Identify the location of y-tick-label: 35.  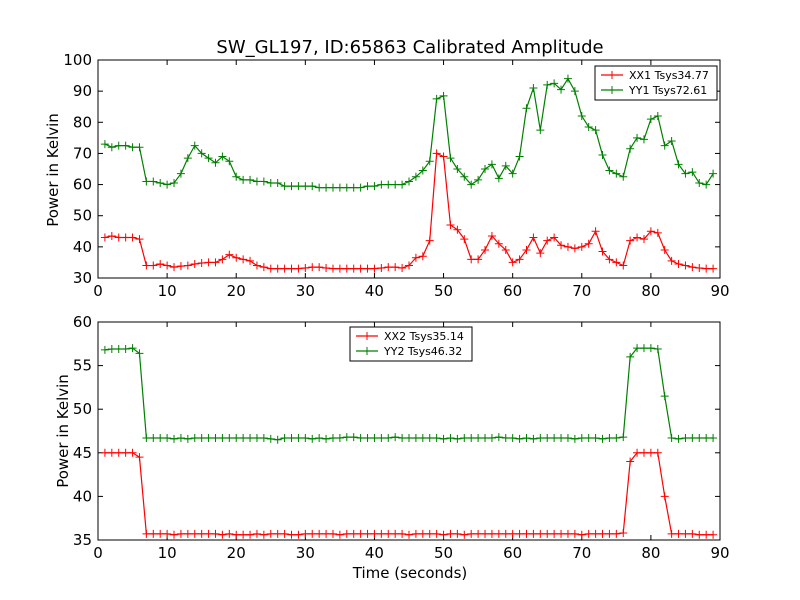
(82, 540).